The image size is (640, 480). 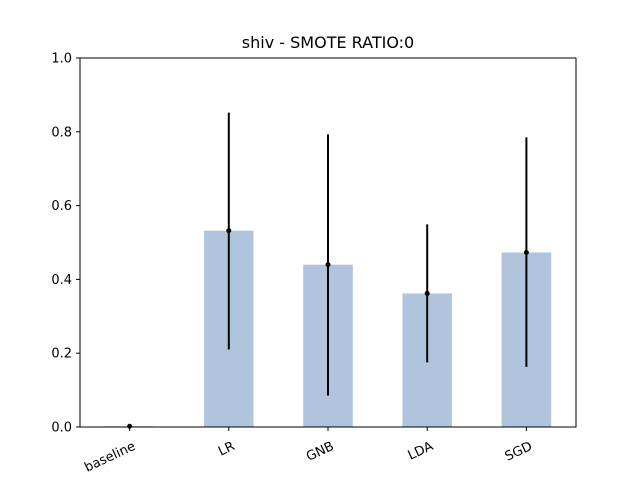 What do you see at coordinates (61, 280) in the screenshot?
I see `y-tick-label: 0.4` at bounding box center [61, 280].